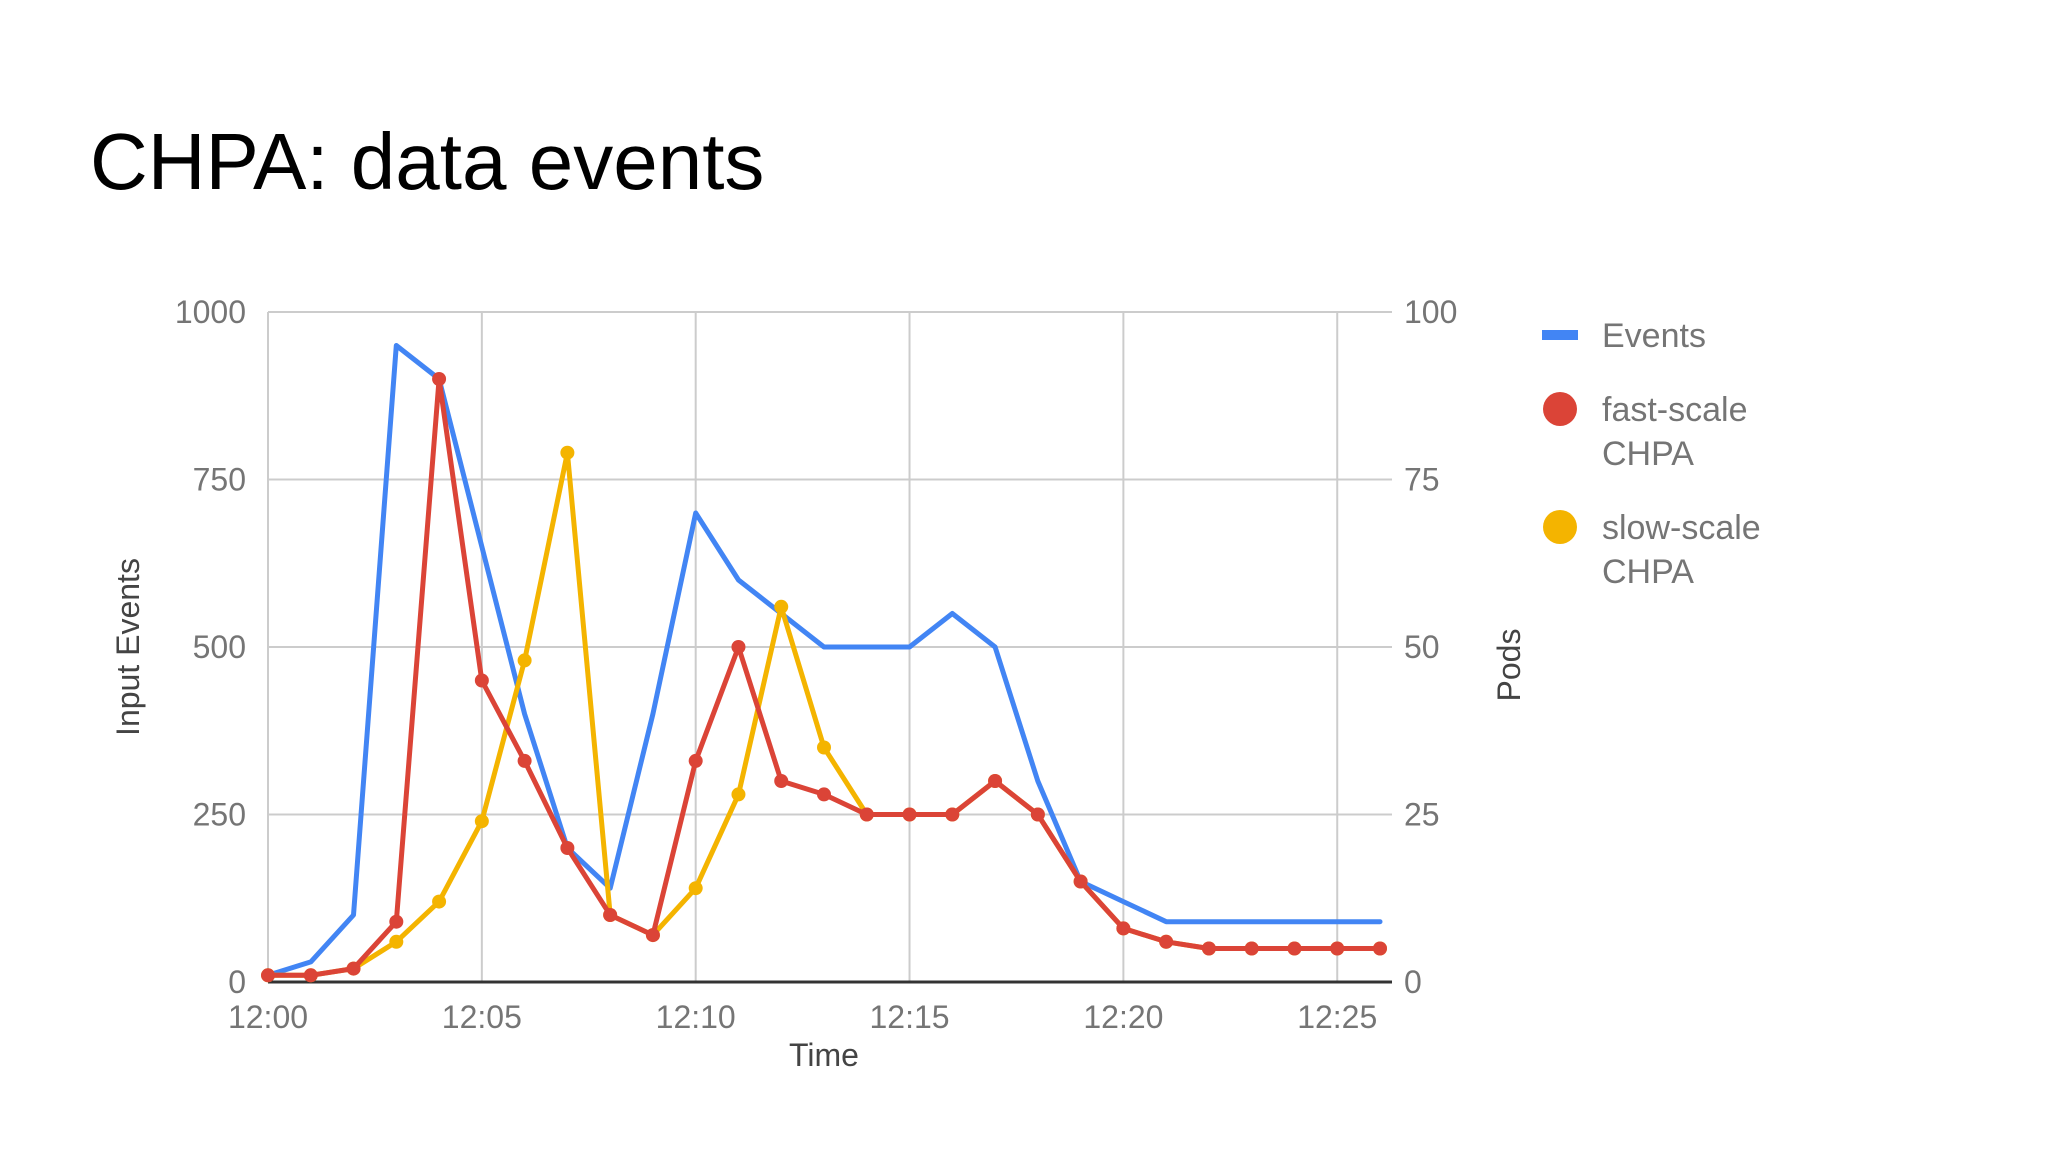 The height and width of the screenshot is (1152, 2048). Describe the element at coordinates (1681, 528) in the screenshot. I see `legend-label: slow-scale` at that location.